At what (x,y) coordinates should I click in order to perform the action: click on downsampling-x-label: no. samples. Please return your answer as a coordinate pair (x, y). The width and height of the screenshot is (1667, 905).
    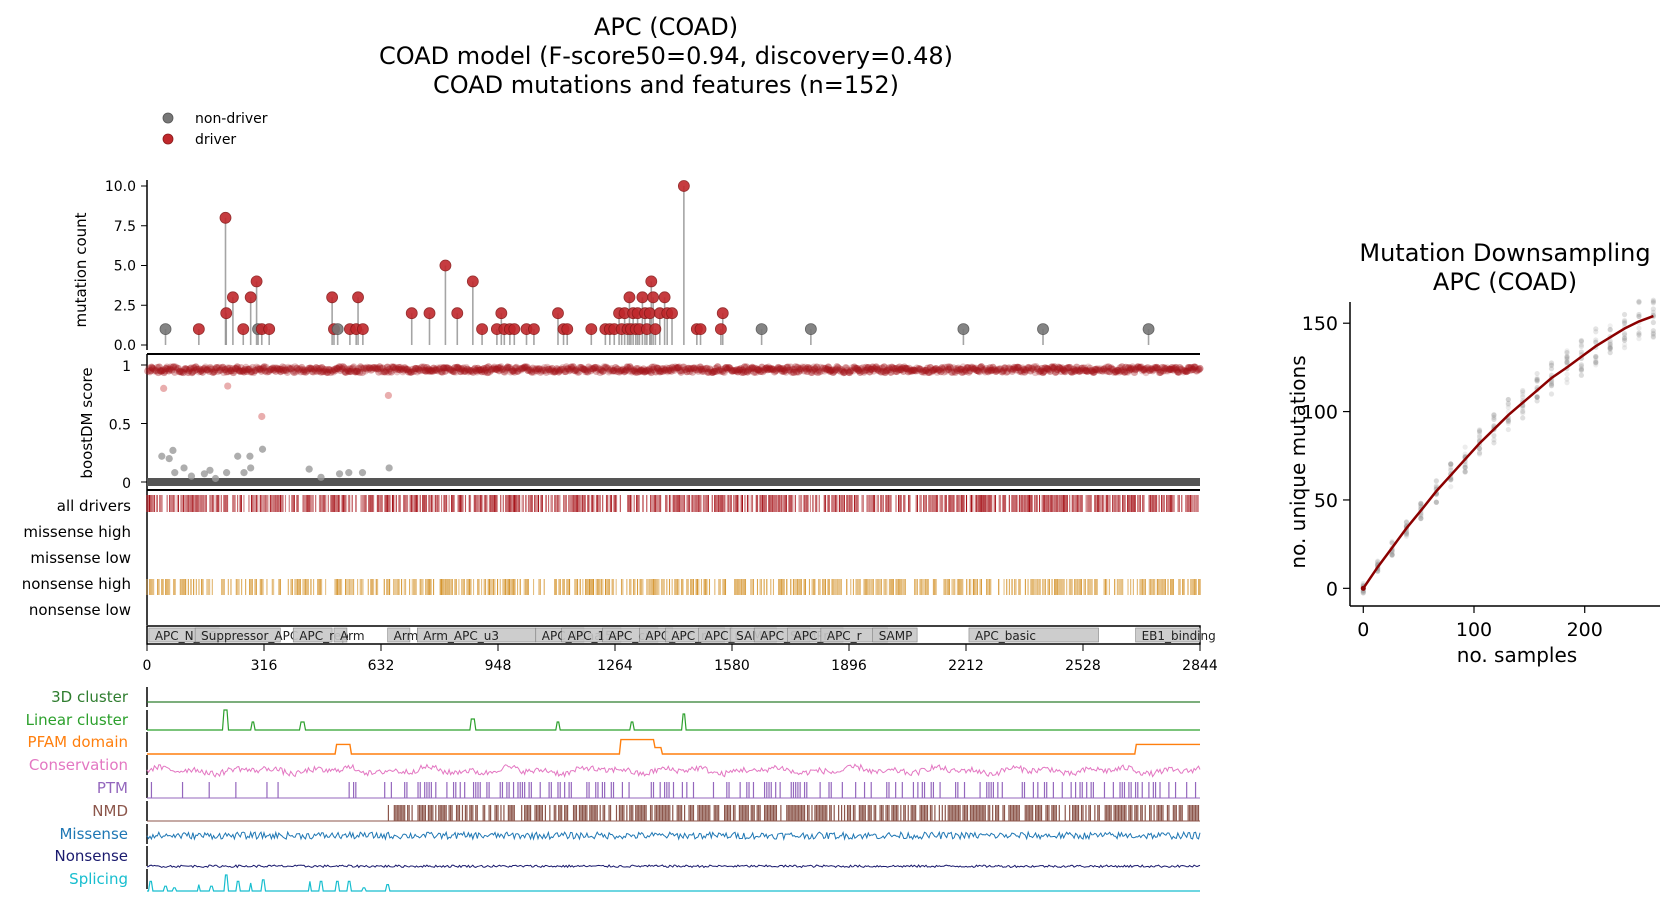
    Looking at the image, I should click on (1517, 655).